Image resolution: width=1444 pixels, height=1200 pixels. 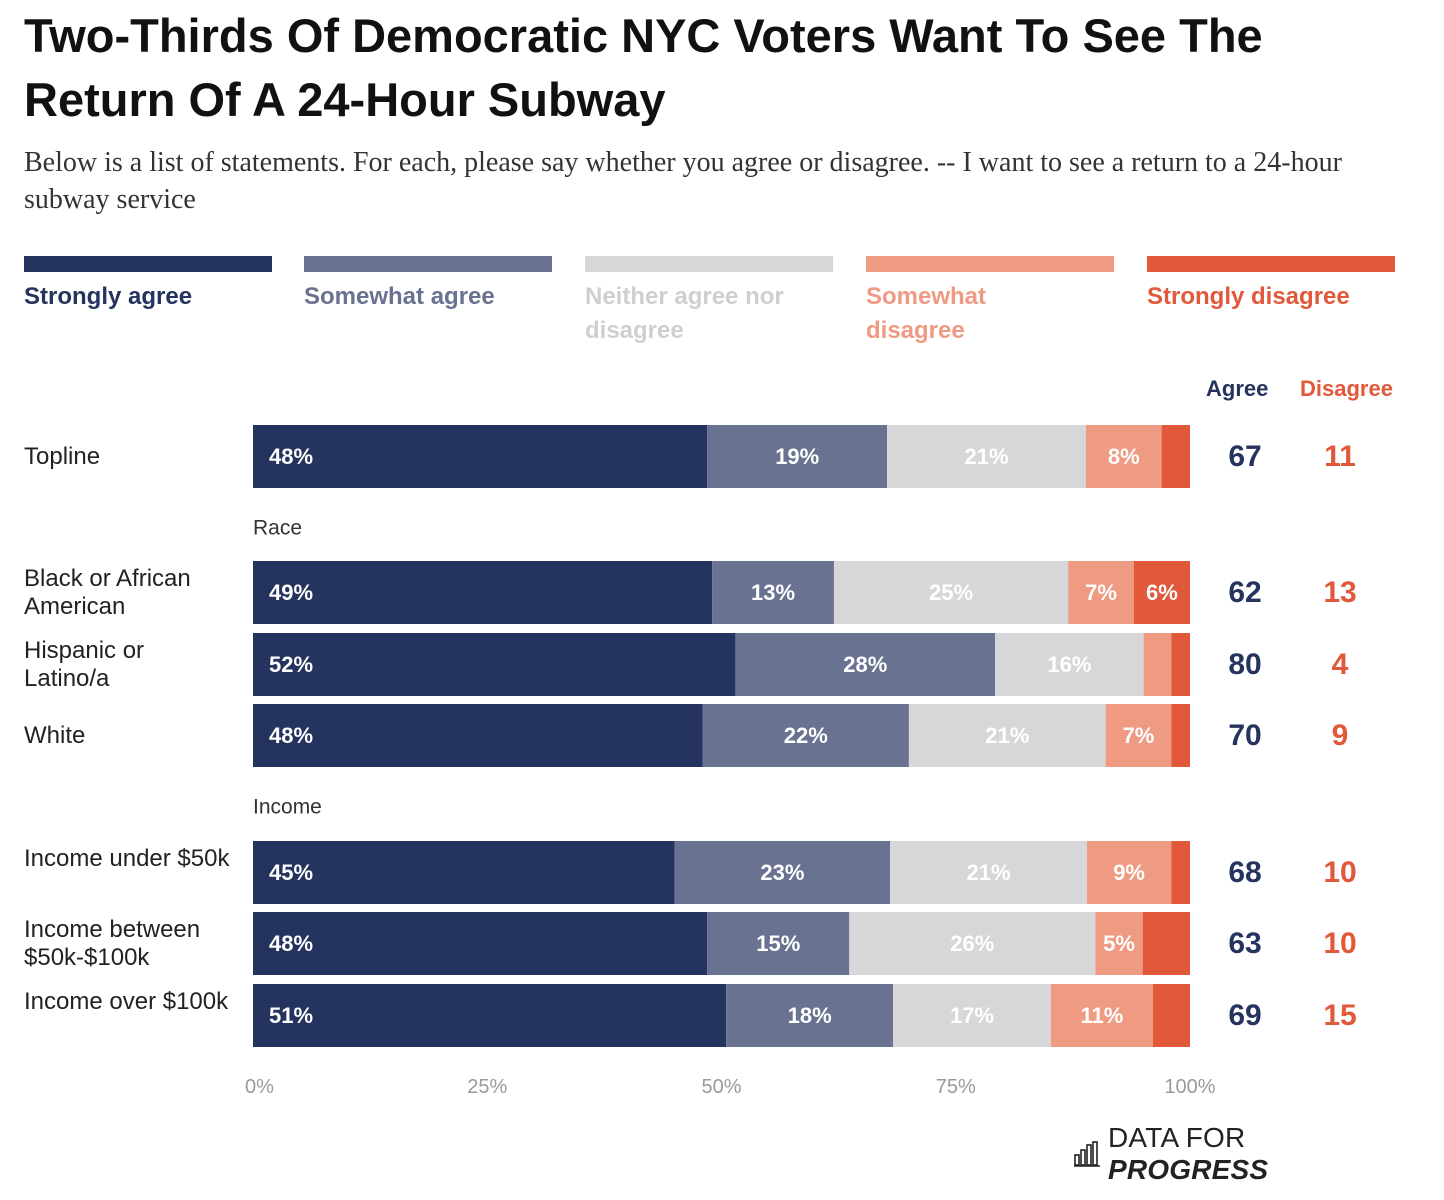 What do you see at coordinates (1244, 1015) in the screenshot?
I see `agree-value: 69` at bounding box center [1244, 1015].